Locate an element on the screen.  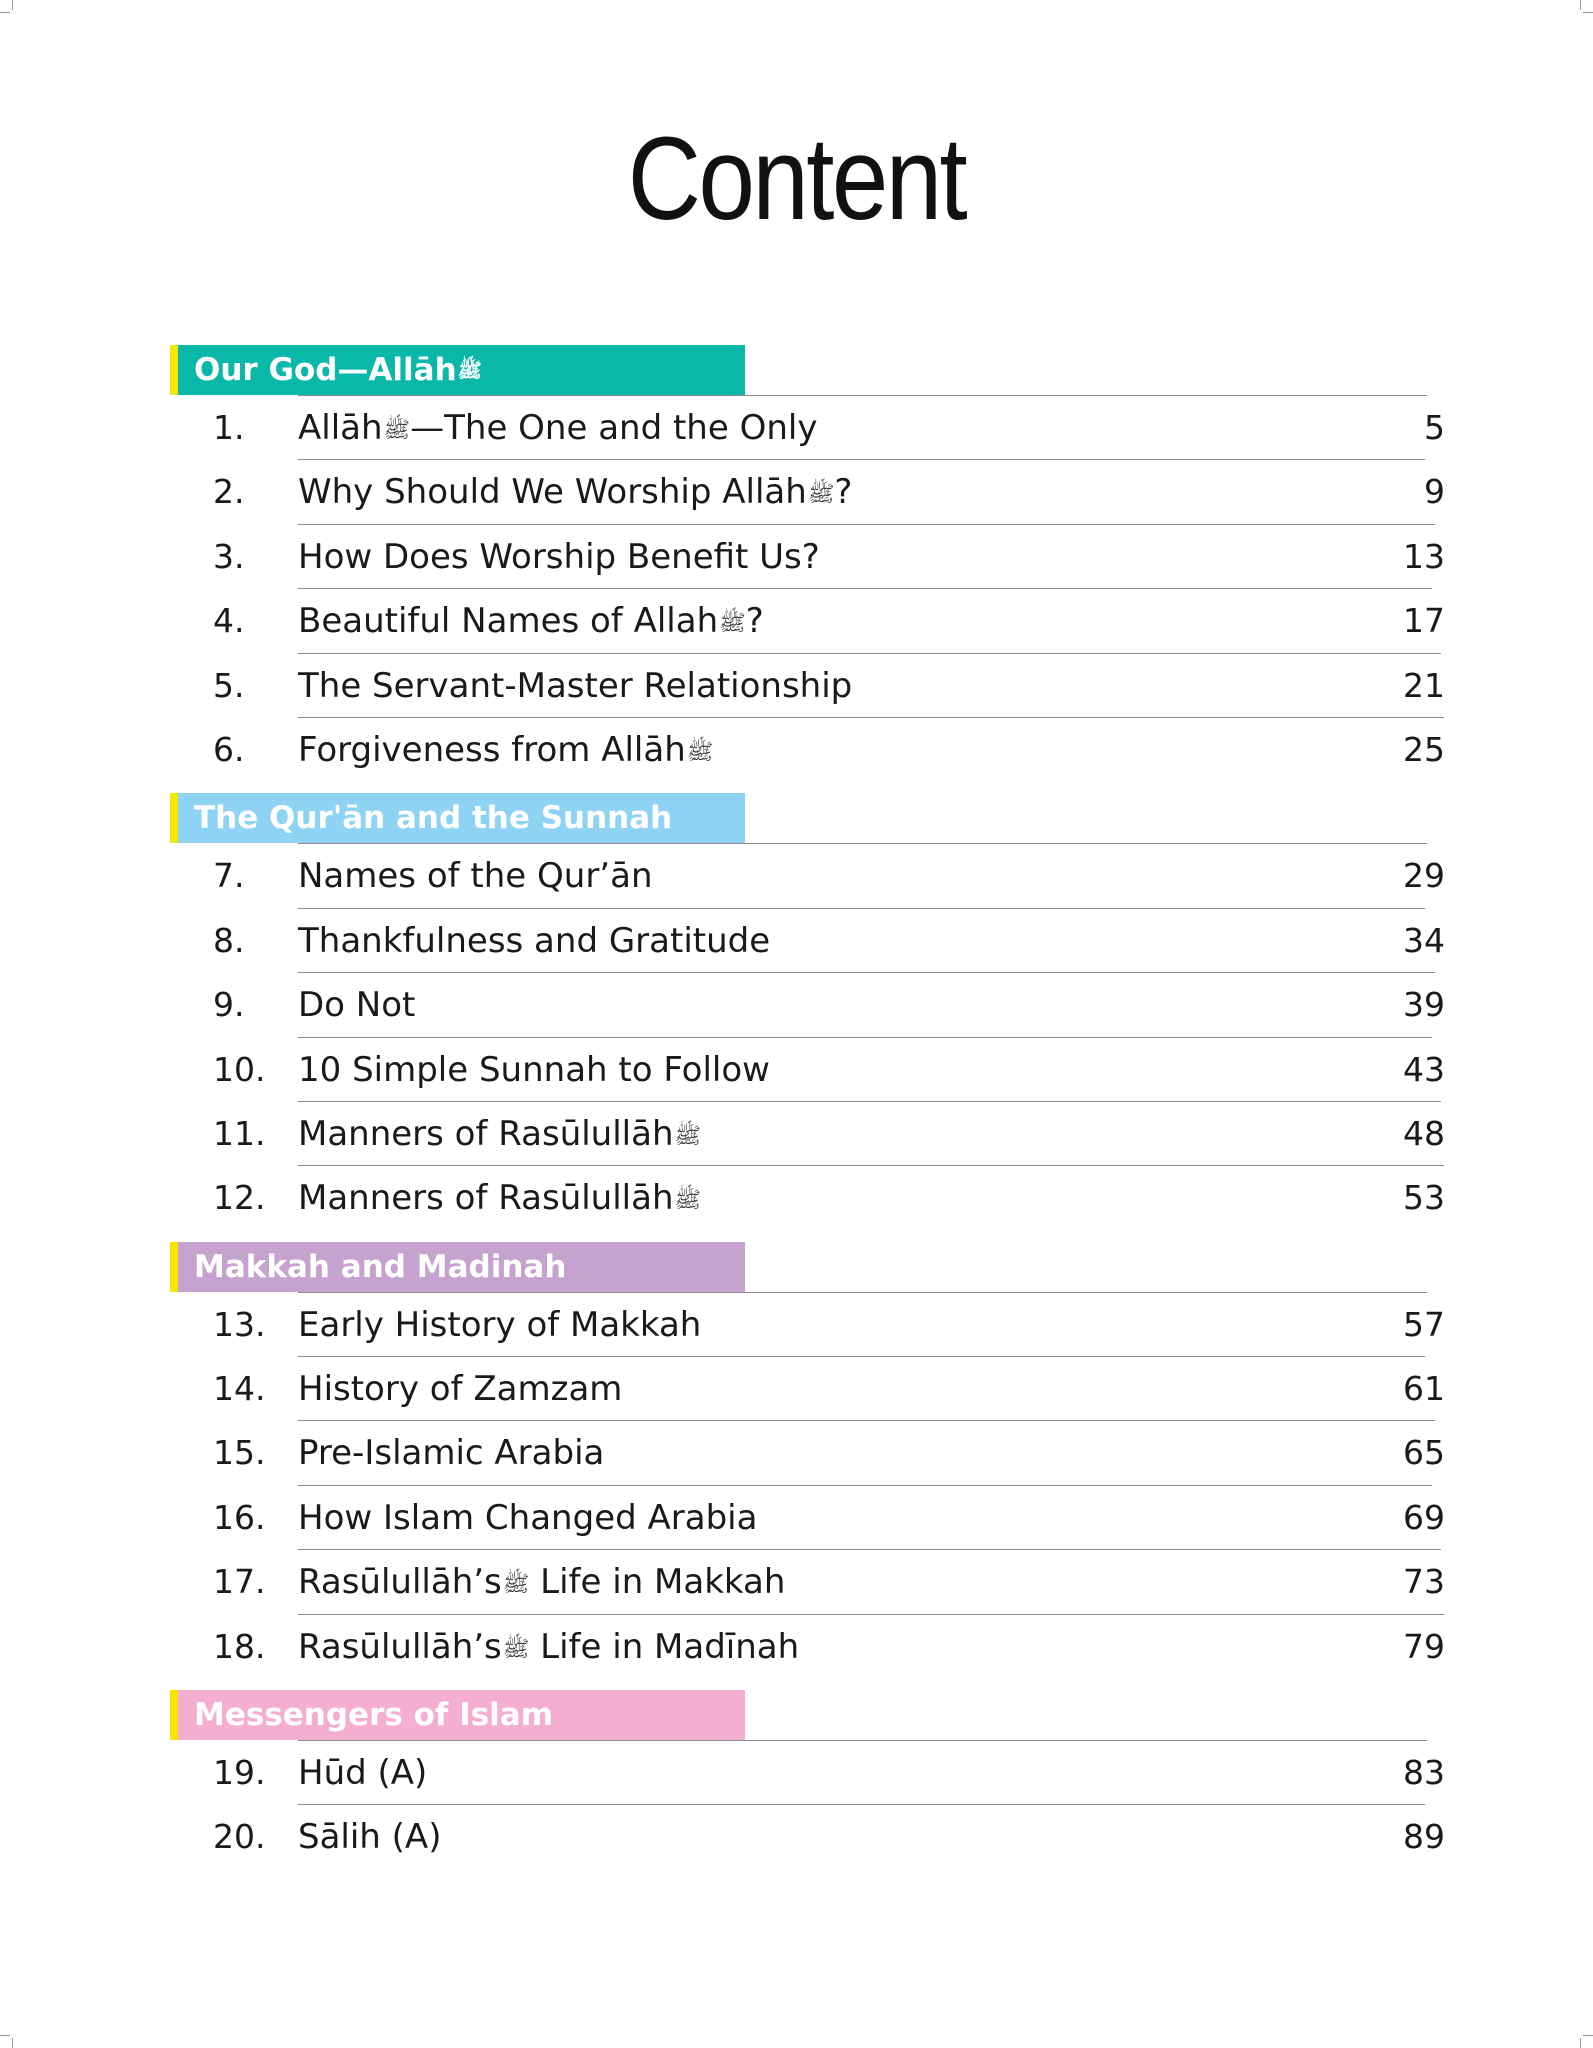
entry-title: Thankfulness and Gratitude is located at coordinates (534, 941).